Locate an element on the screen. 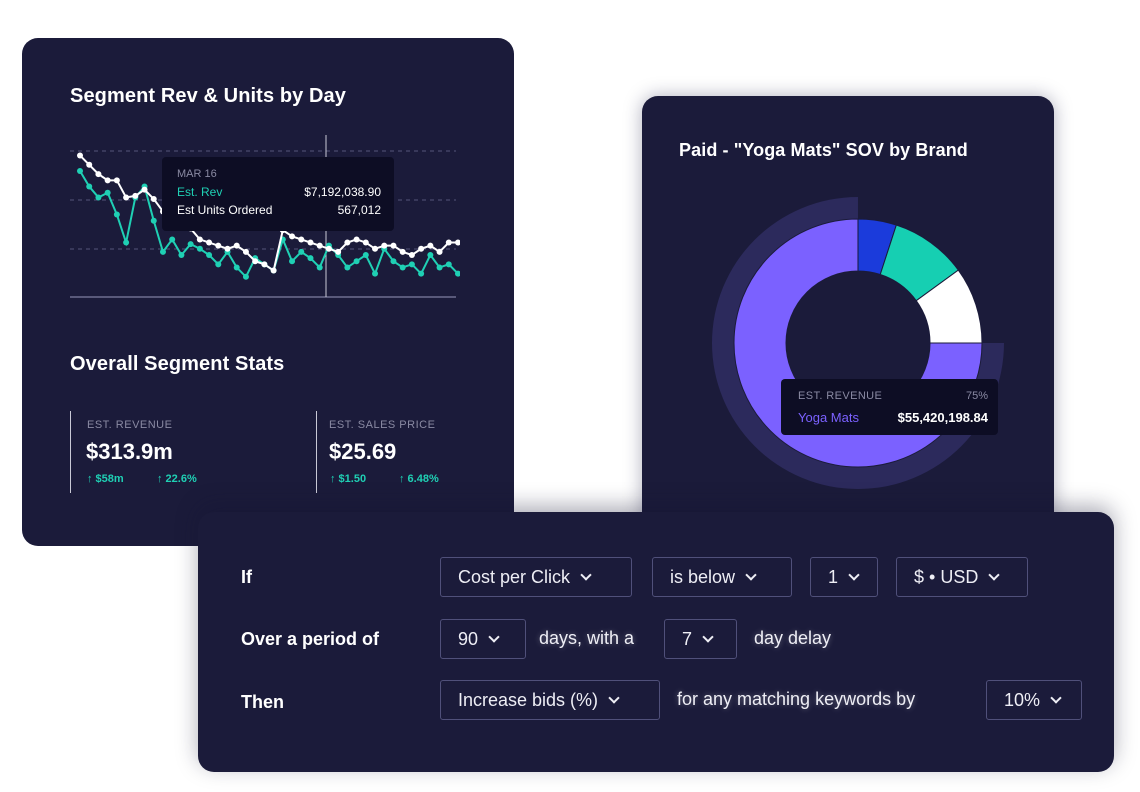 This screenshot has height=792, width=1140. operator-select: is below is located at coordinates (722, 577).